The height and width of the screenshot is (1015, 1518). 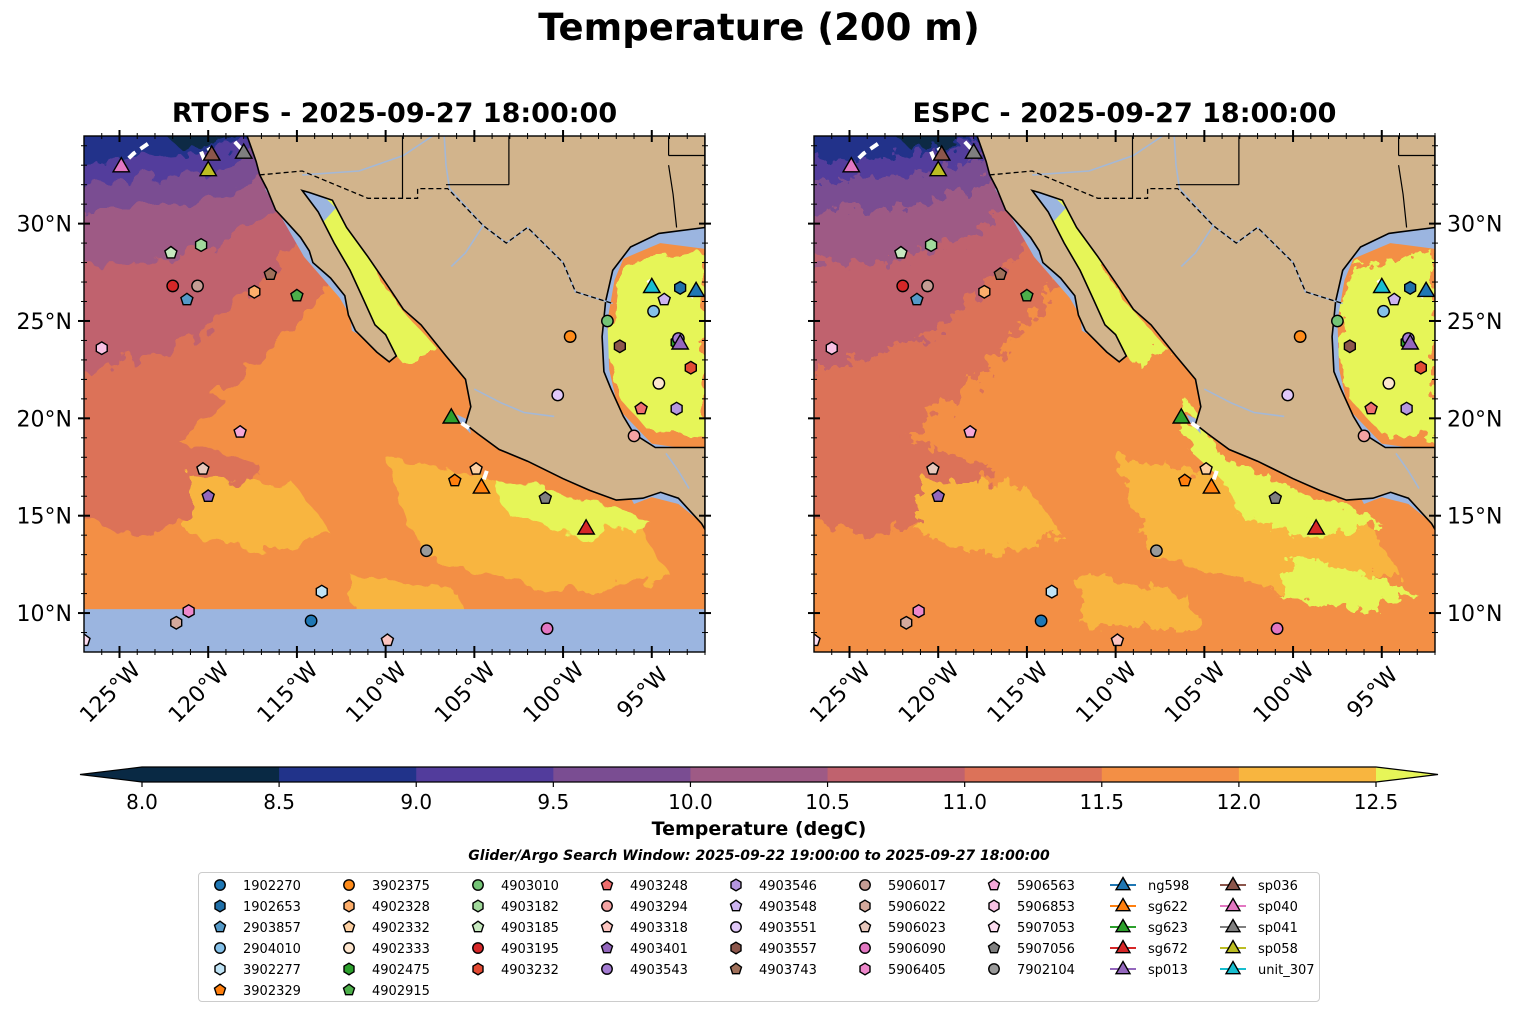 What do you see at coordinates (1284, 693) in the screenshot?
I see `x-tick-label: 100°W` at bounding box center [1284, 693].